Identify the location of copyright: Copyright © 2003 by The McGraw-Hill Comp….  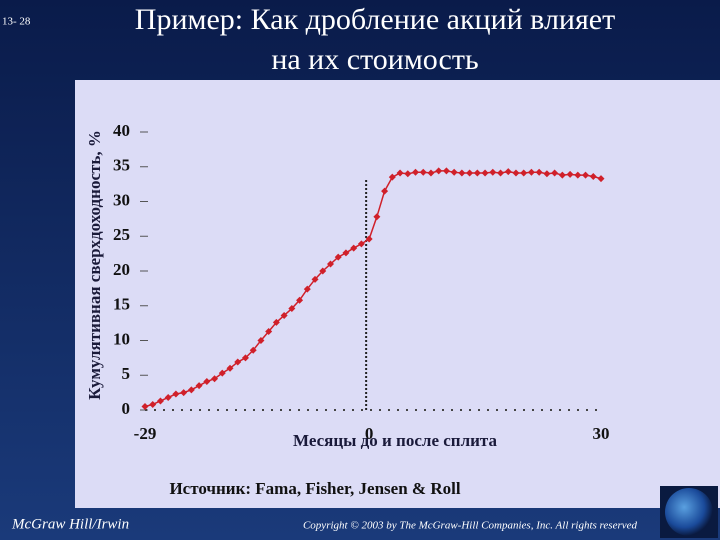
(470, 526).